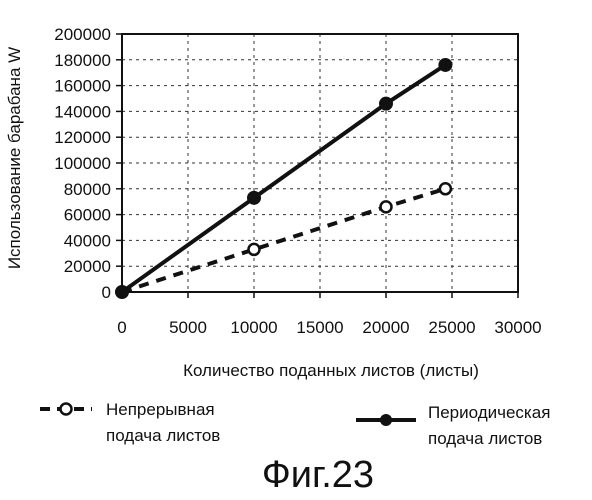 The image size is (592, 500). What do you see at coordinates (319, 327) in the screenshot?
I see `x-tick-label-3: 15000` at bounding box center [319, 327].